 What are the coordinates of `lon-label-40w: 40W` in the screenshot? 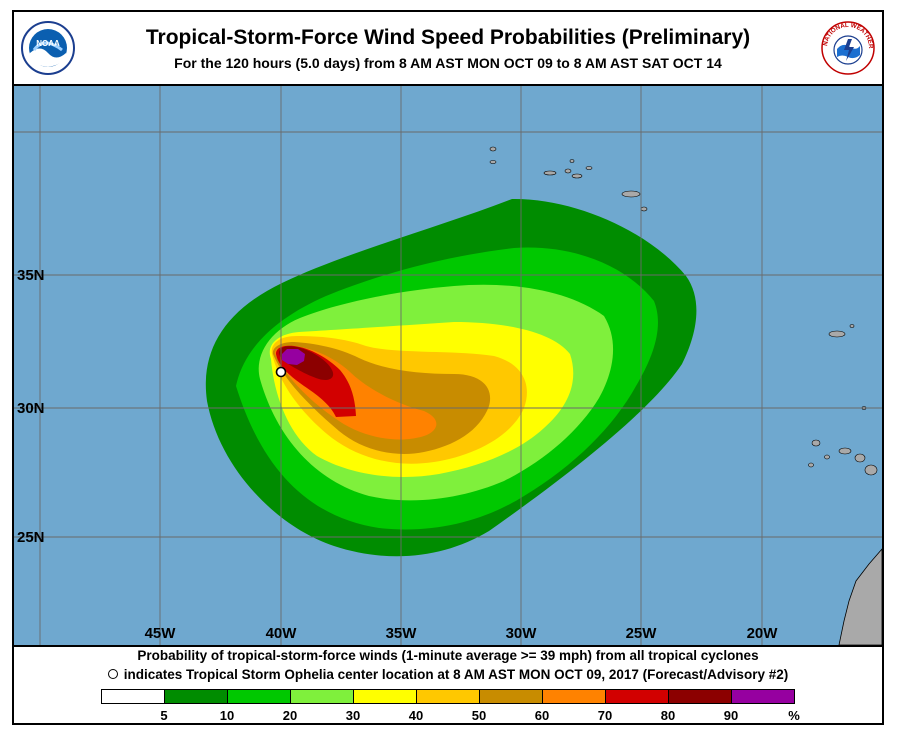 It's located at (282, 633).